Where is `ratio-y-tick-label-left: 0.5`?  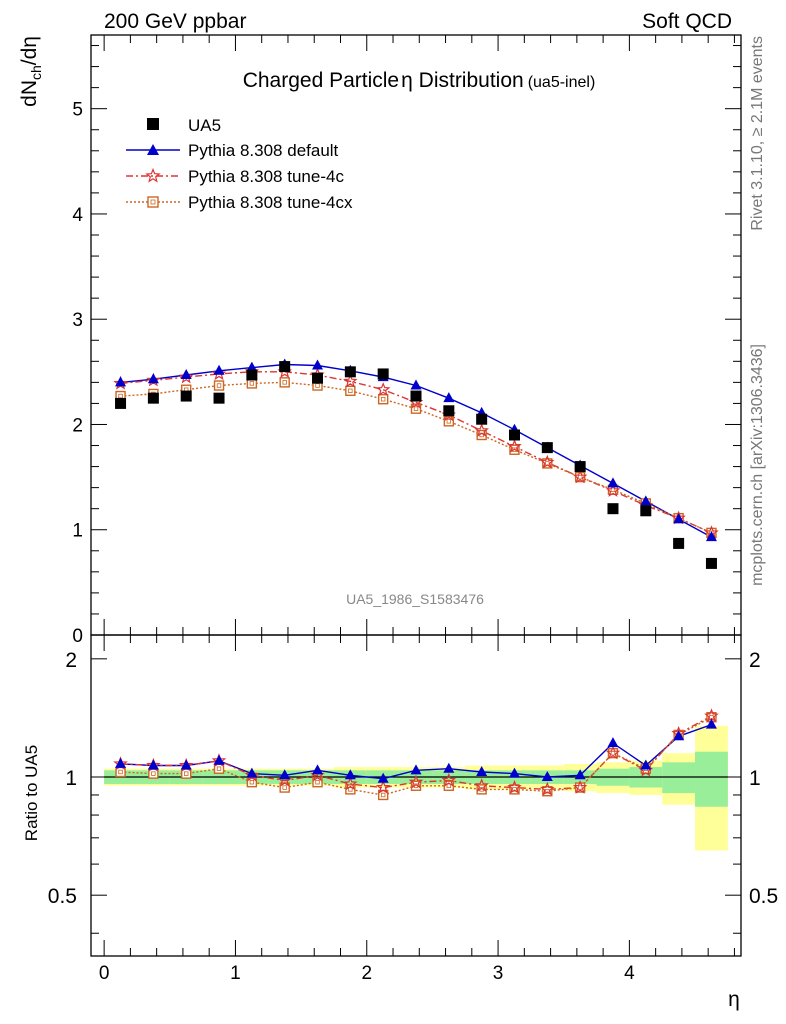 ratio-y-tick-label-left: 0.5 is located at coordinates (62, 896).